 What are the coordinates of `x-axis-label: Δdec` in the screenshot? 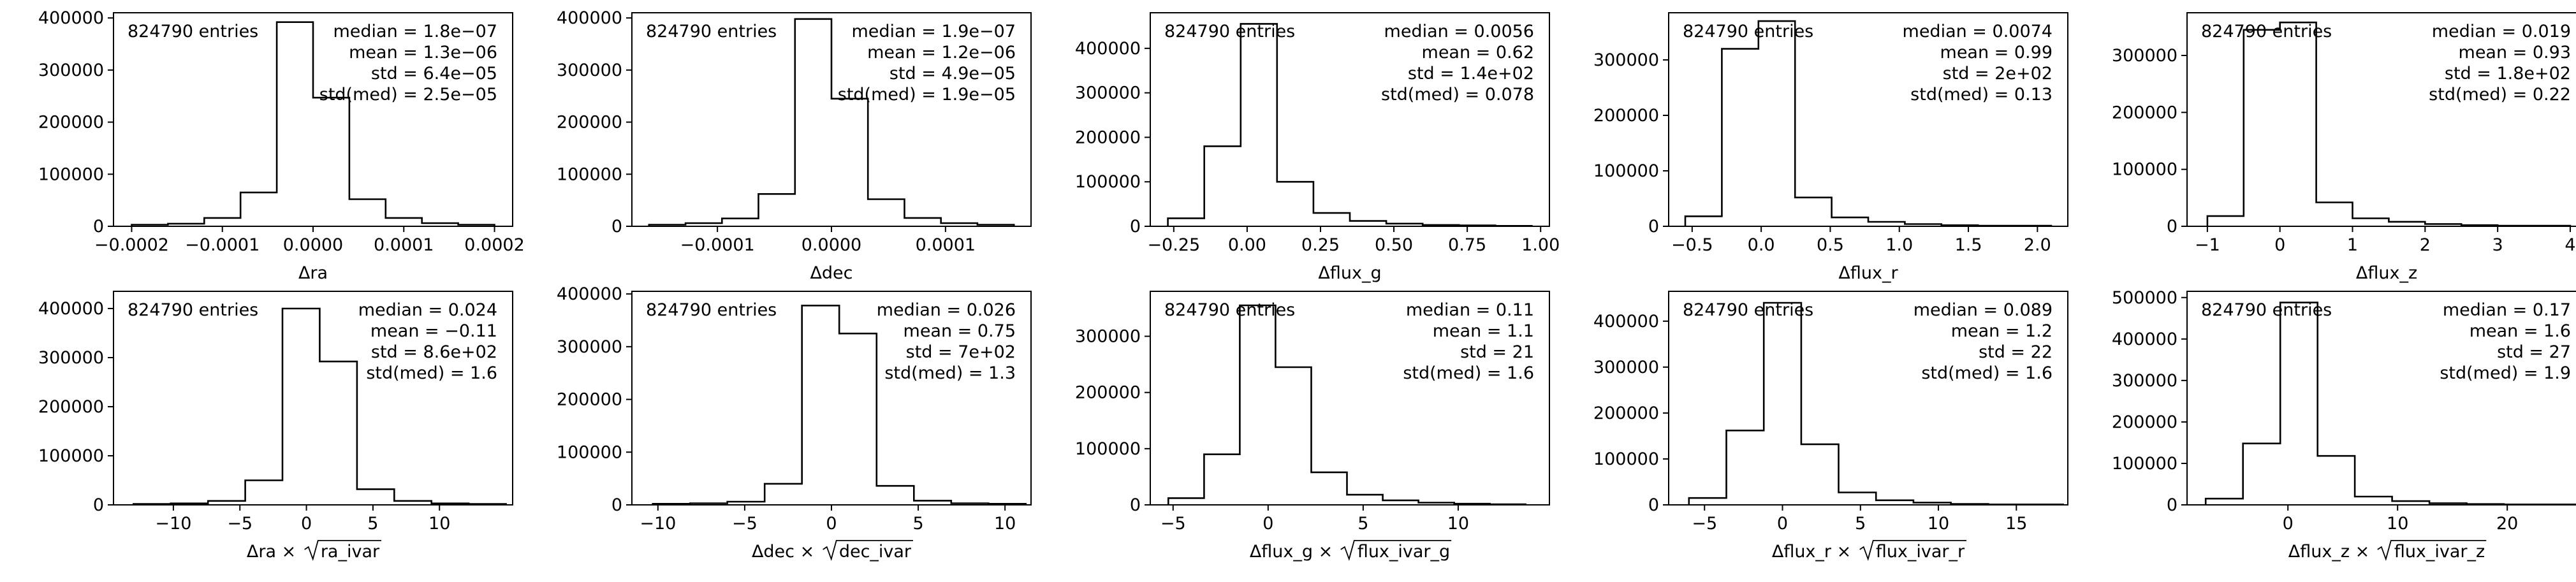 It's located at (831, 273).